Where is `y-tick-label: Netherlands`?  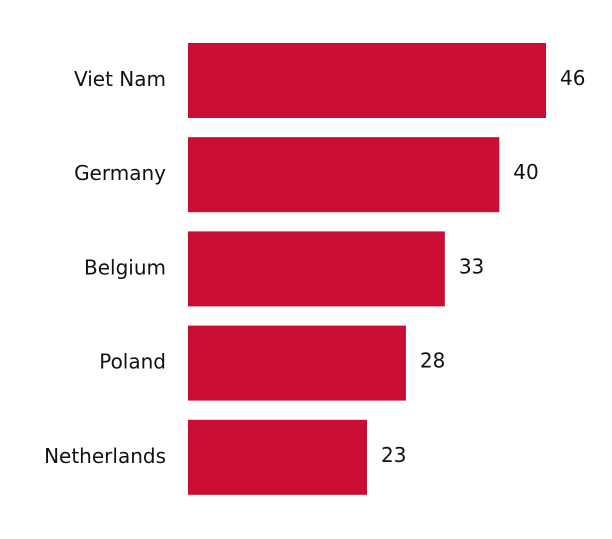 y-tick-label: Netherlands is located at coordinates (105, 456).